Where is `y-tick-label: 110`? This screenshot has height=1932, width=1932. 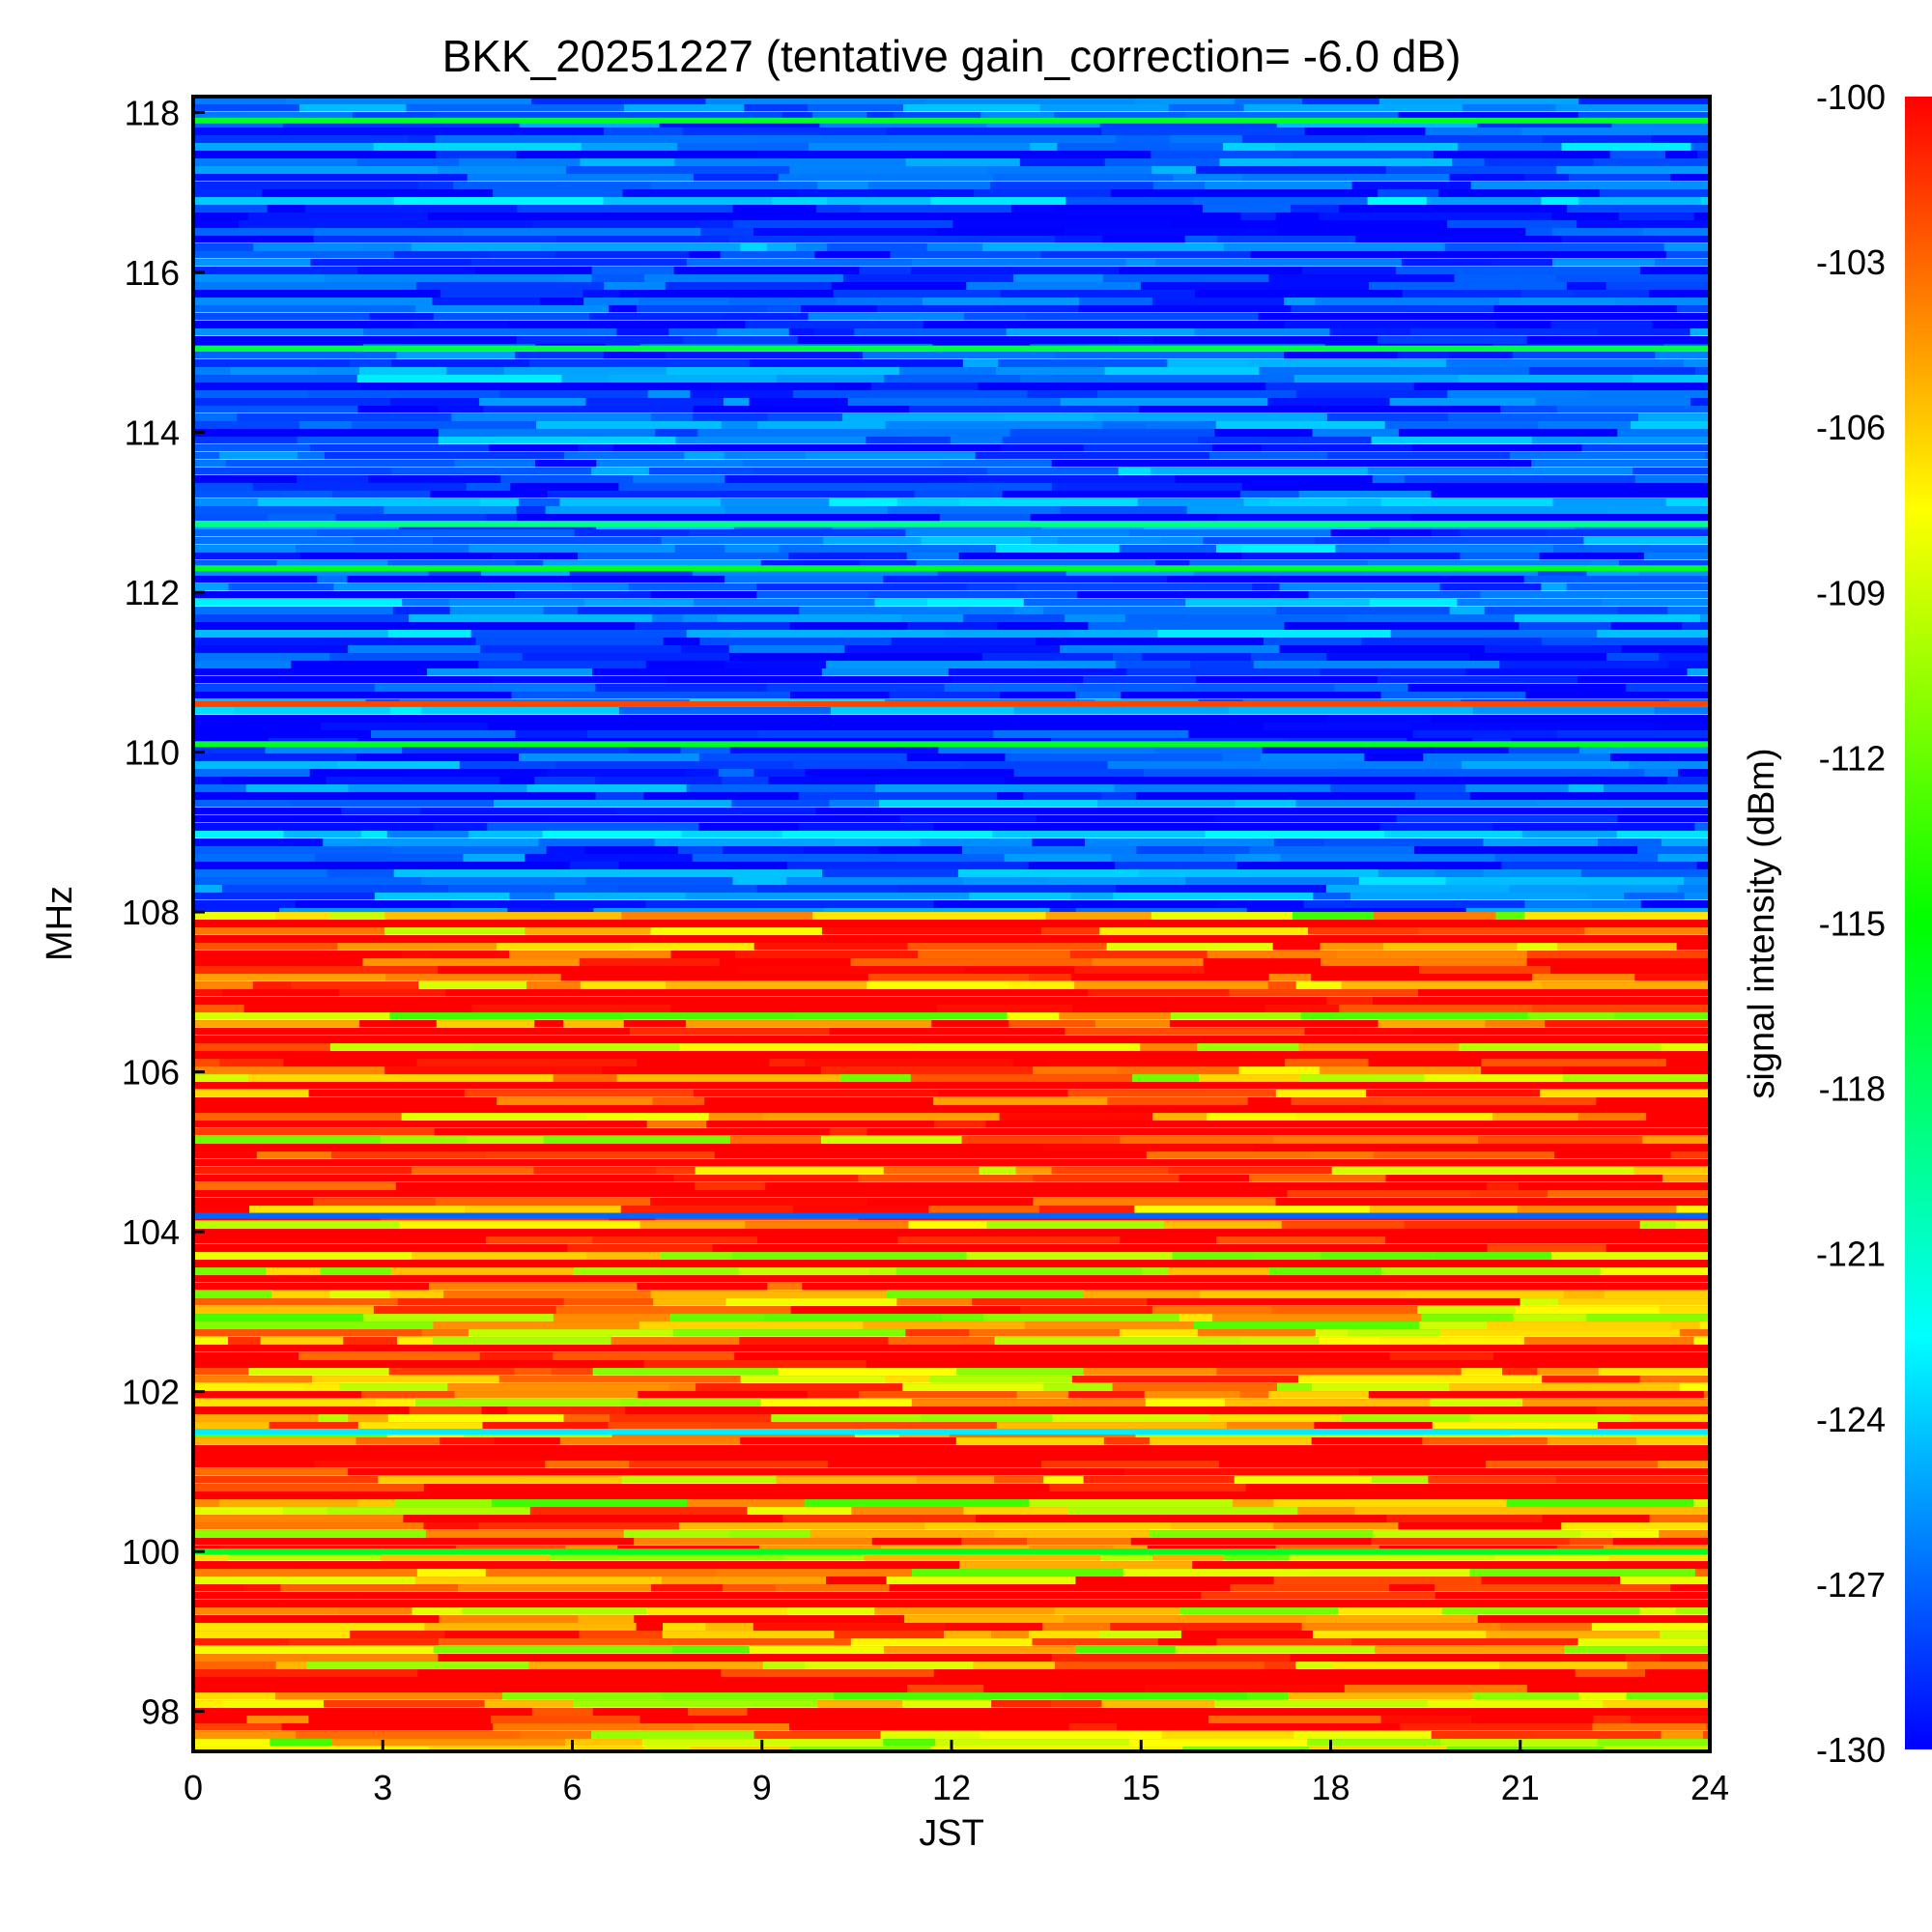
y-tick-label: 110 is located at coordinates (152, 753).